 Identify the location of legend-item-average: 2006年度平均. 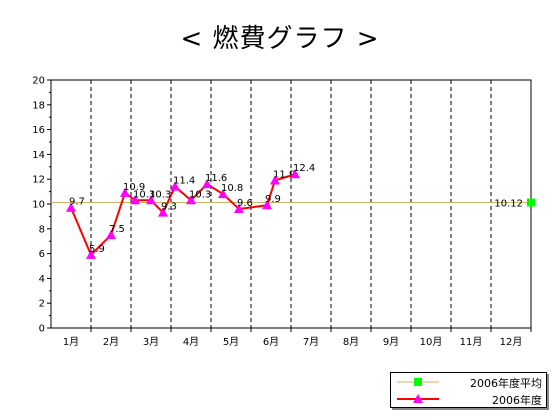
(468, 382).